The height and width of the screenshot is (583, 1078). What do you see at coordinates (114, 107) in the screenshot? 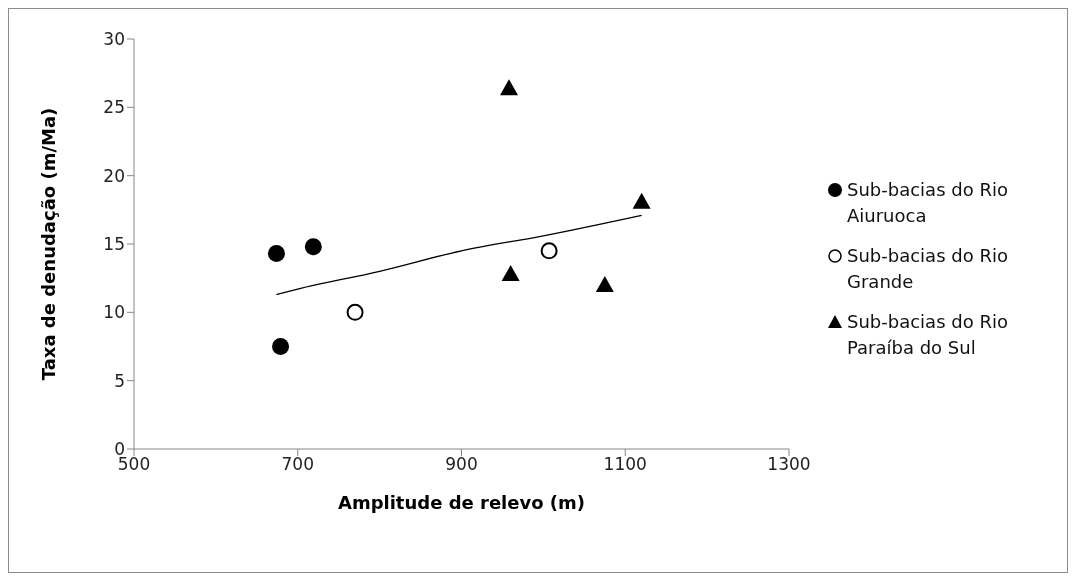
I see `y-tick-label: 25` at bounding box center [114, 107].